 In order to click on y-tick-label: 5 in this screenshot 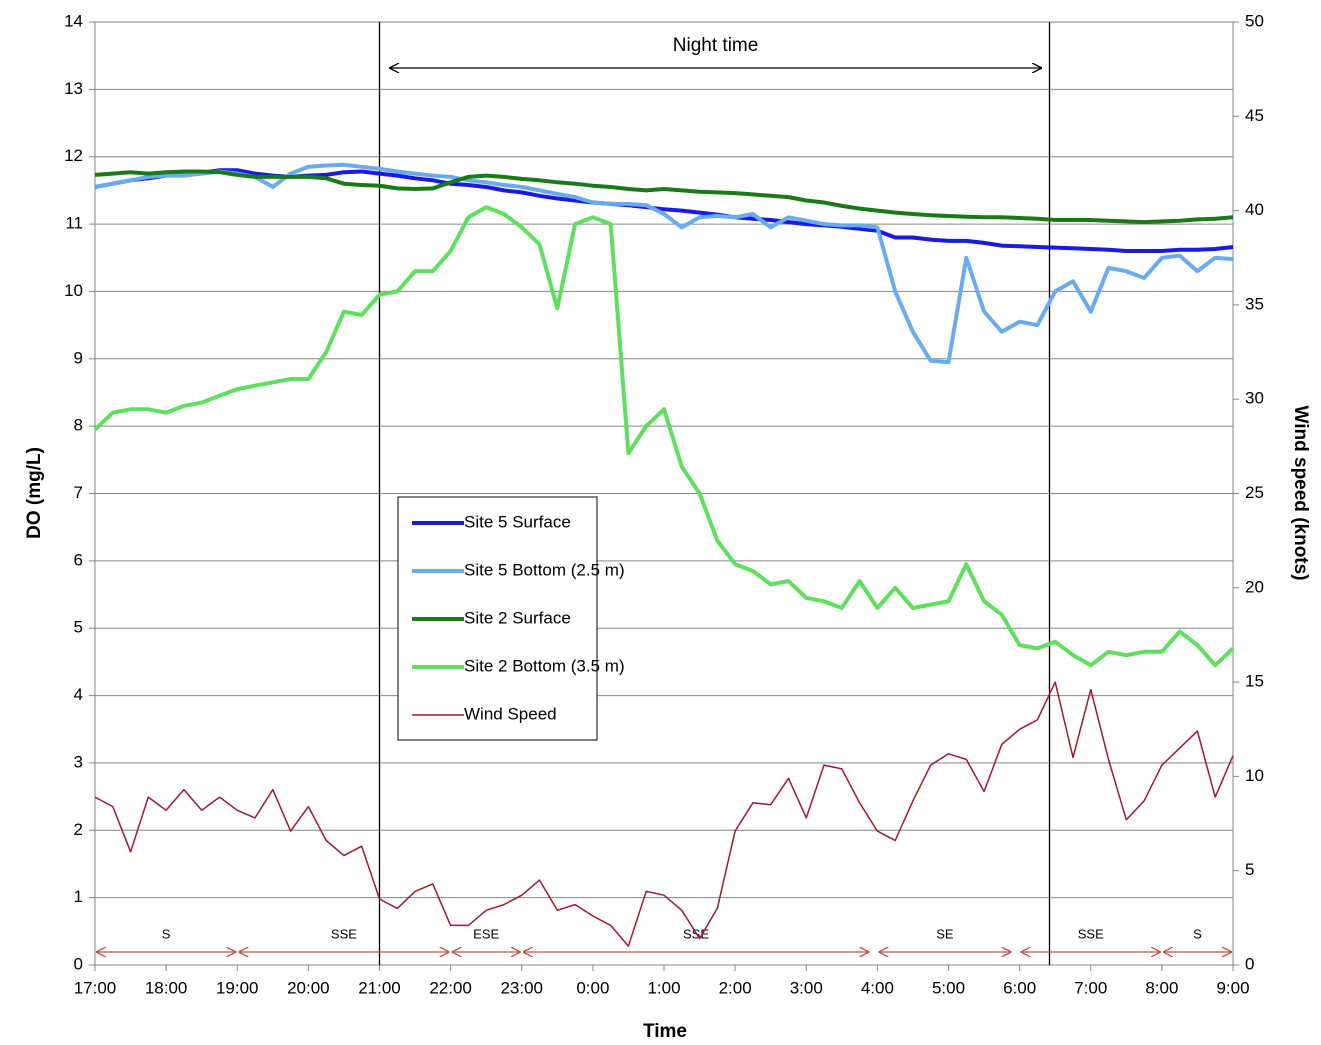, I will do `click(78, 627)`.